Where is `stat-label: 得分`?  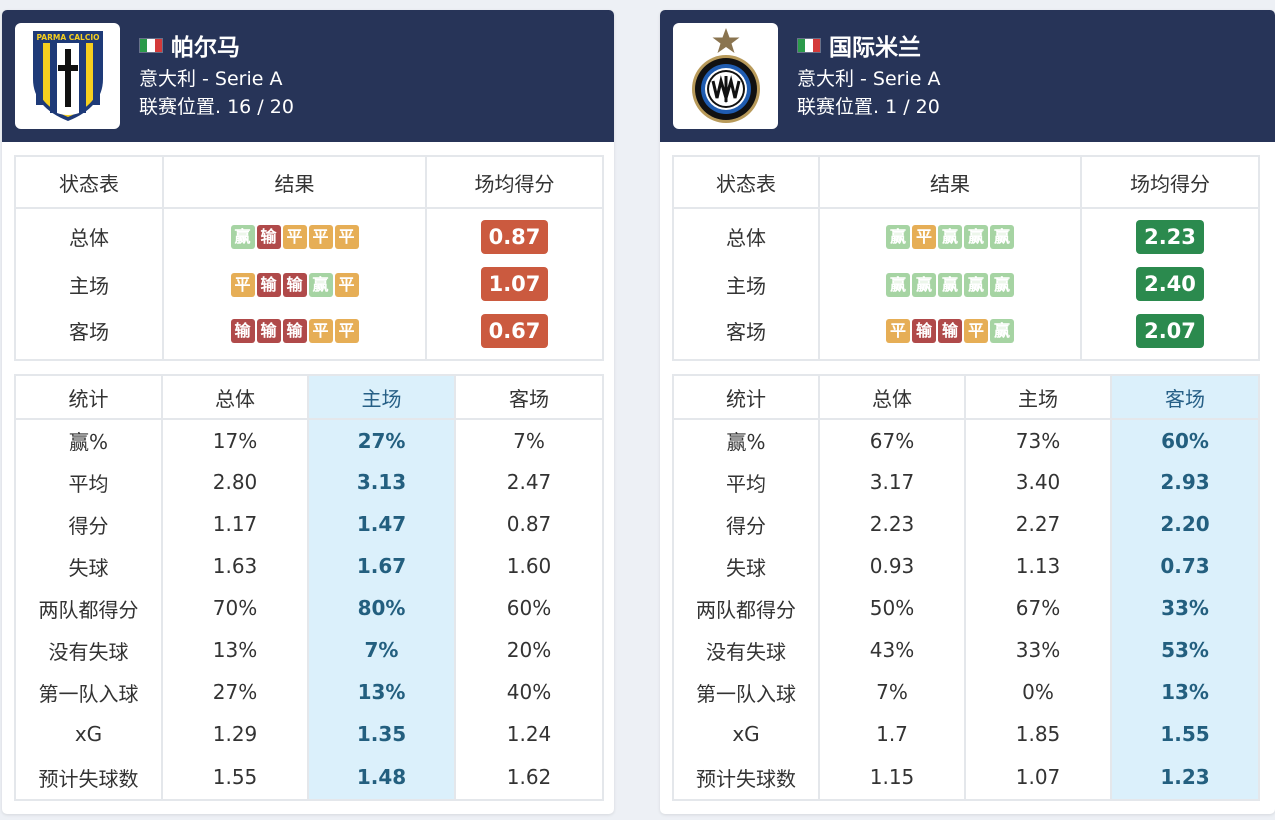
stat-label: 得分 is located at coordinates (746, 524).